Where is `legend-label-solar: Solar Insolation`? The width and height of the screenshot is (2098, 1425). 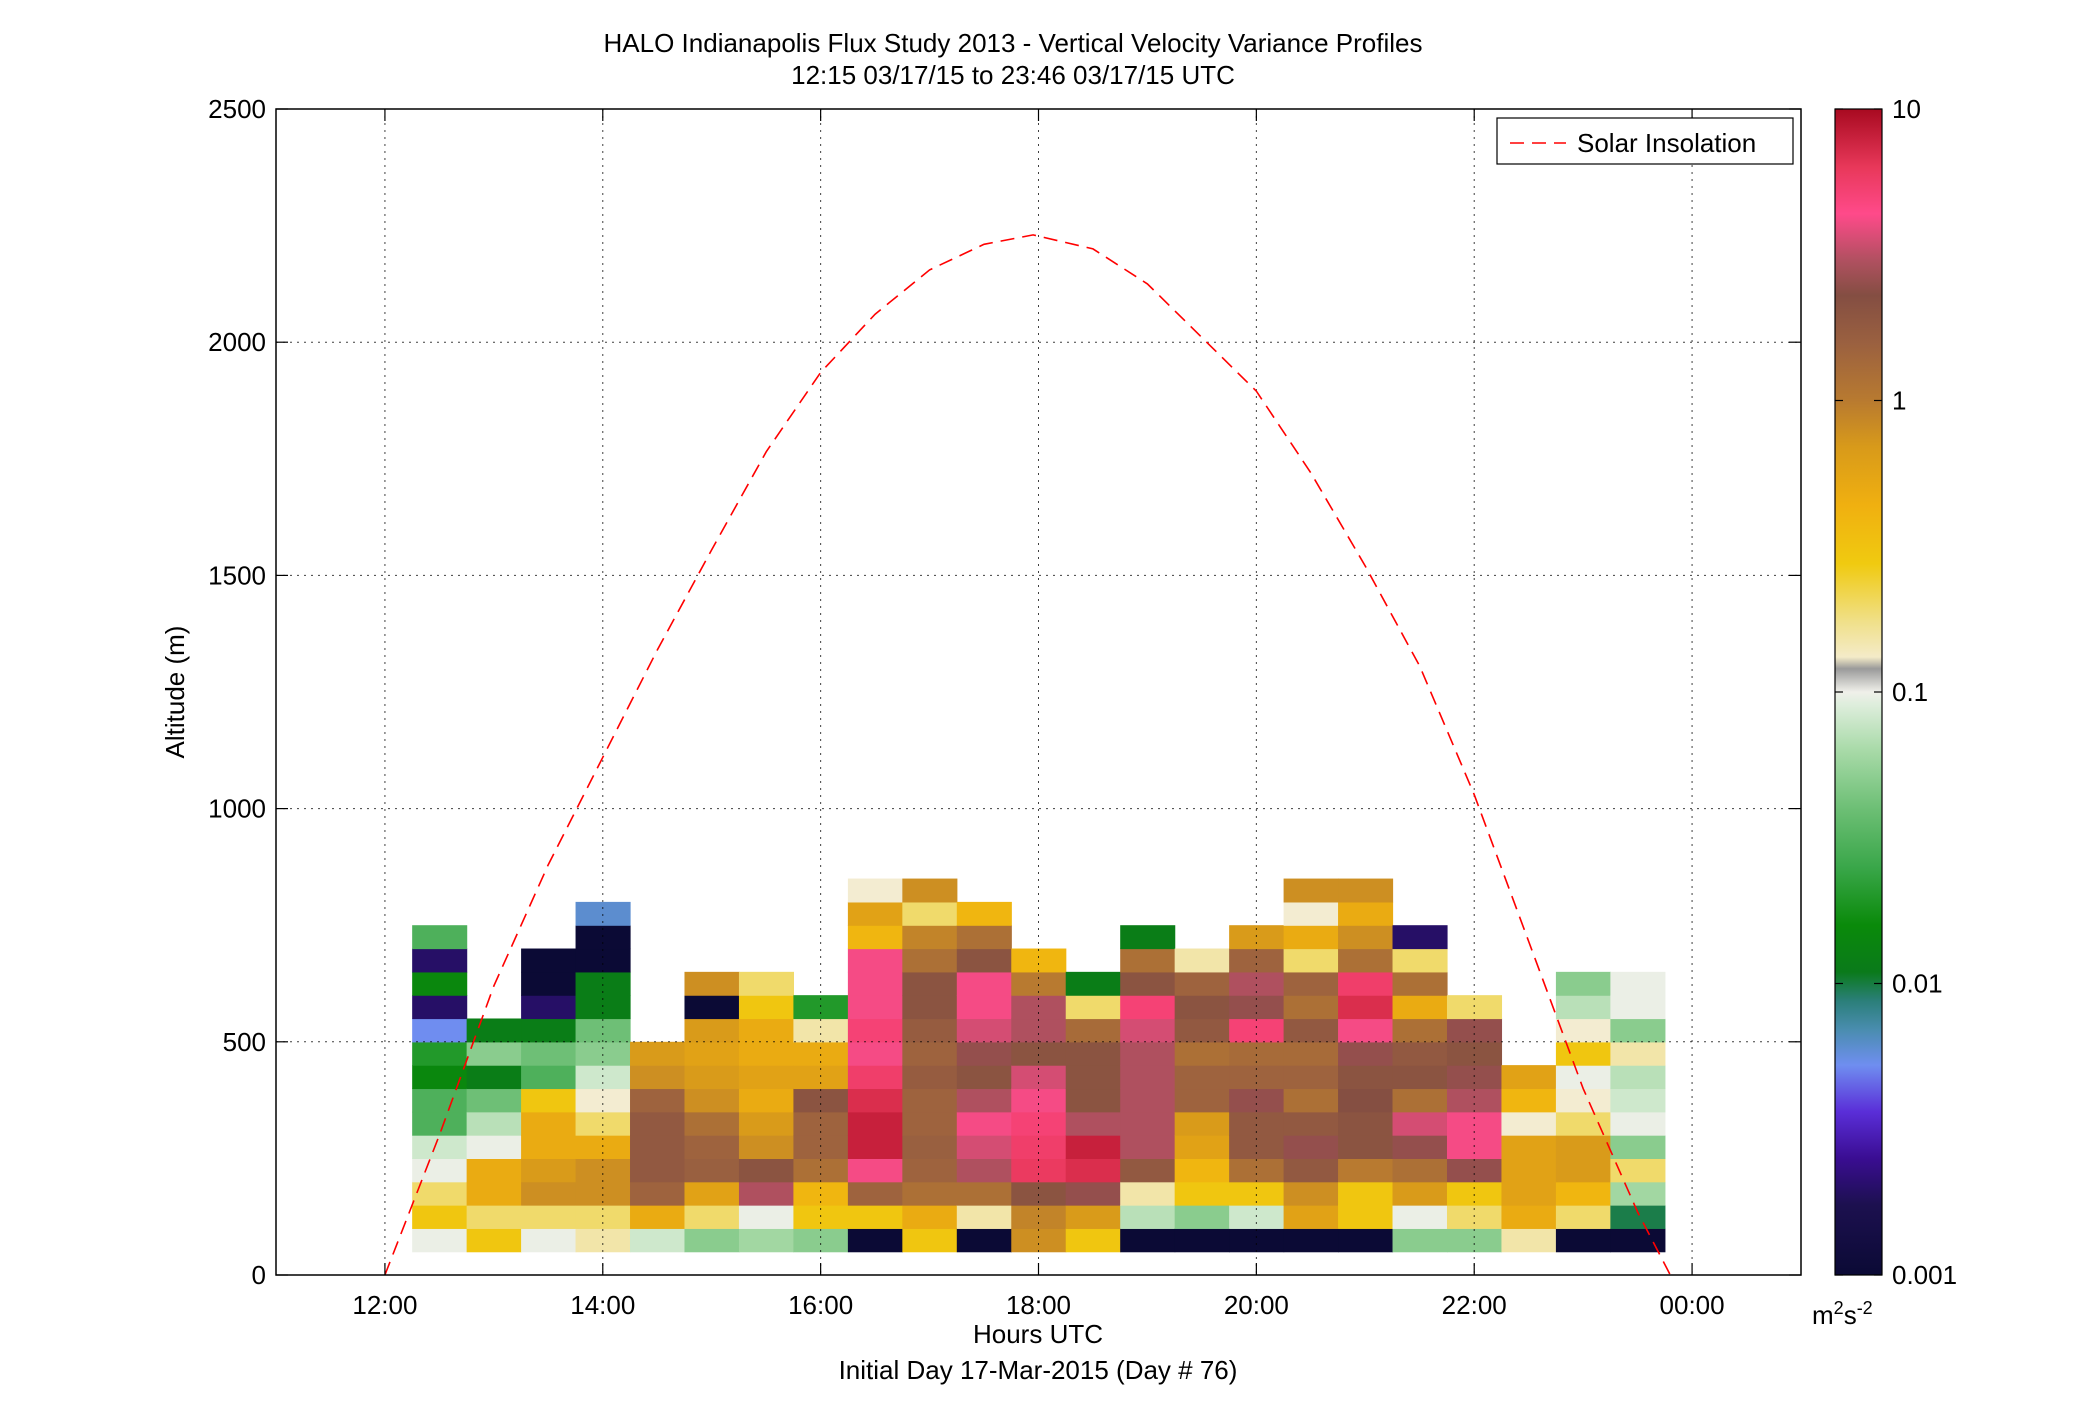
legend-label-solar: Solar Insolation is located at coordinates (1666, 143).